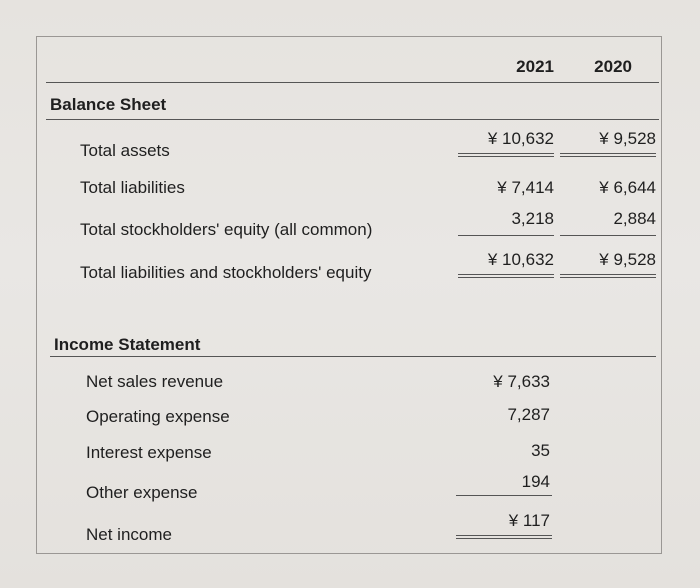 Image resolution: width=700 pixels, height=588 pixels. I want to click on value-interest-expense-2021: 35, so click(540, 450).